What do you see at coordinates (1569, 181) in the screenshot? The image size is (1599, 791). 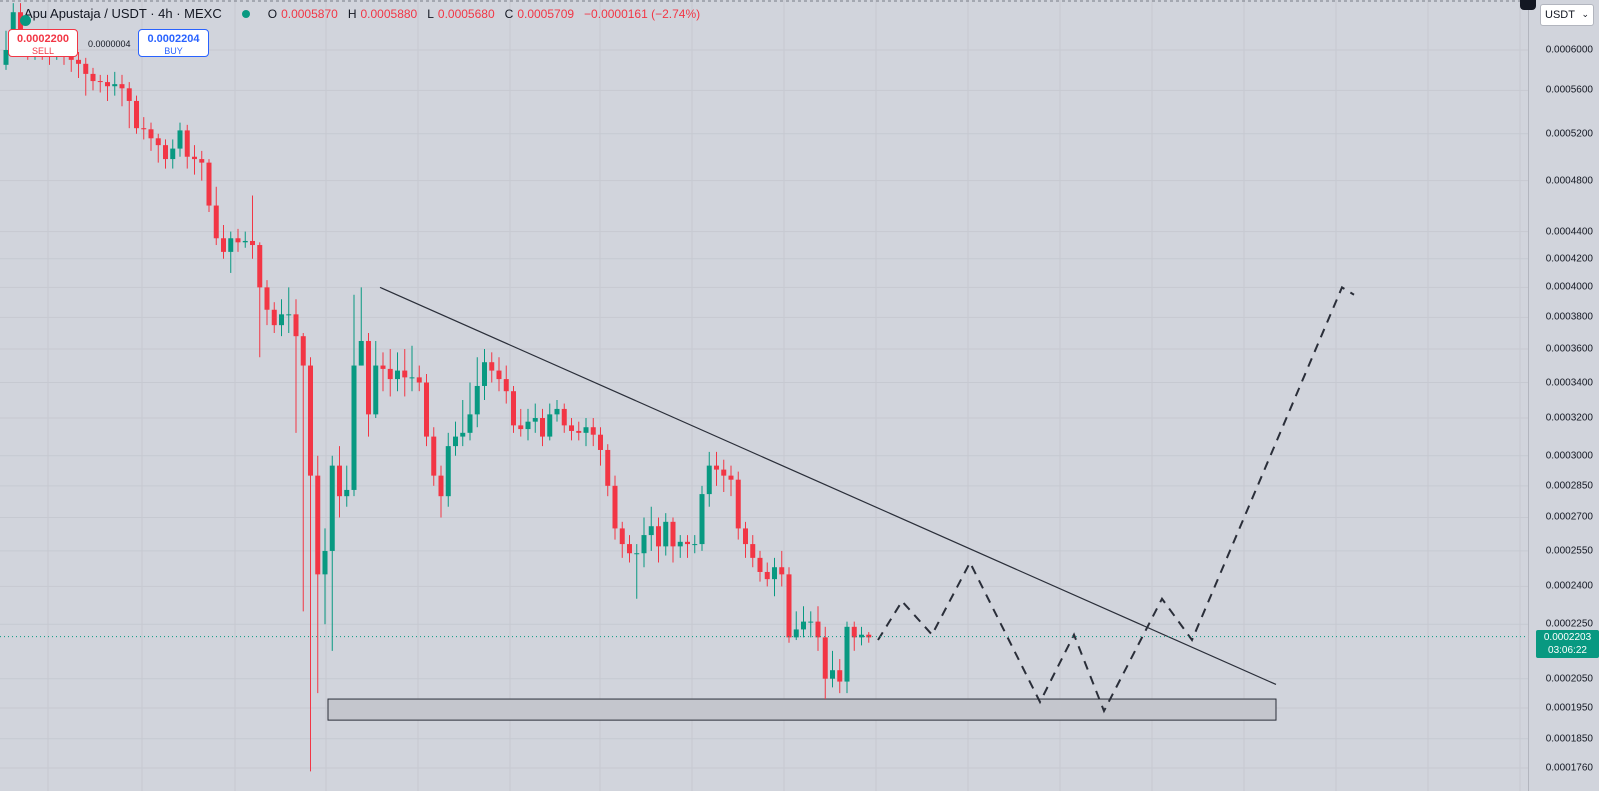 I see `price-tick-label: 0.0004800` at bounding box center [1569, 181].